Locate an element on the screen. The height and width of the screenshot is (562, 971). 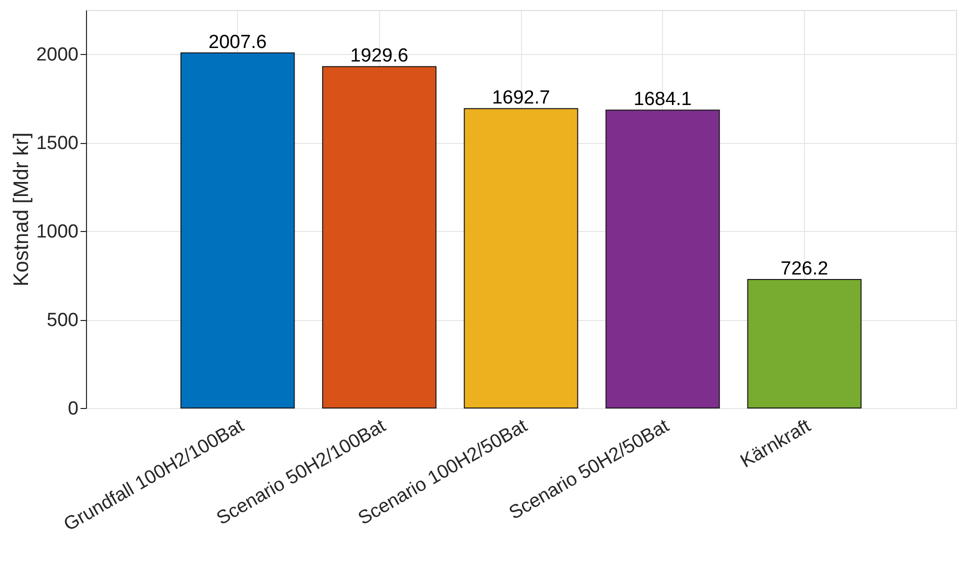
y-tick-label: 500 is located at coordinates (62, 321).